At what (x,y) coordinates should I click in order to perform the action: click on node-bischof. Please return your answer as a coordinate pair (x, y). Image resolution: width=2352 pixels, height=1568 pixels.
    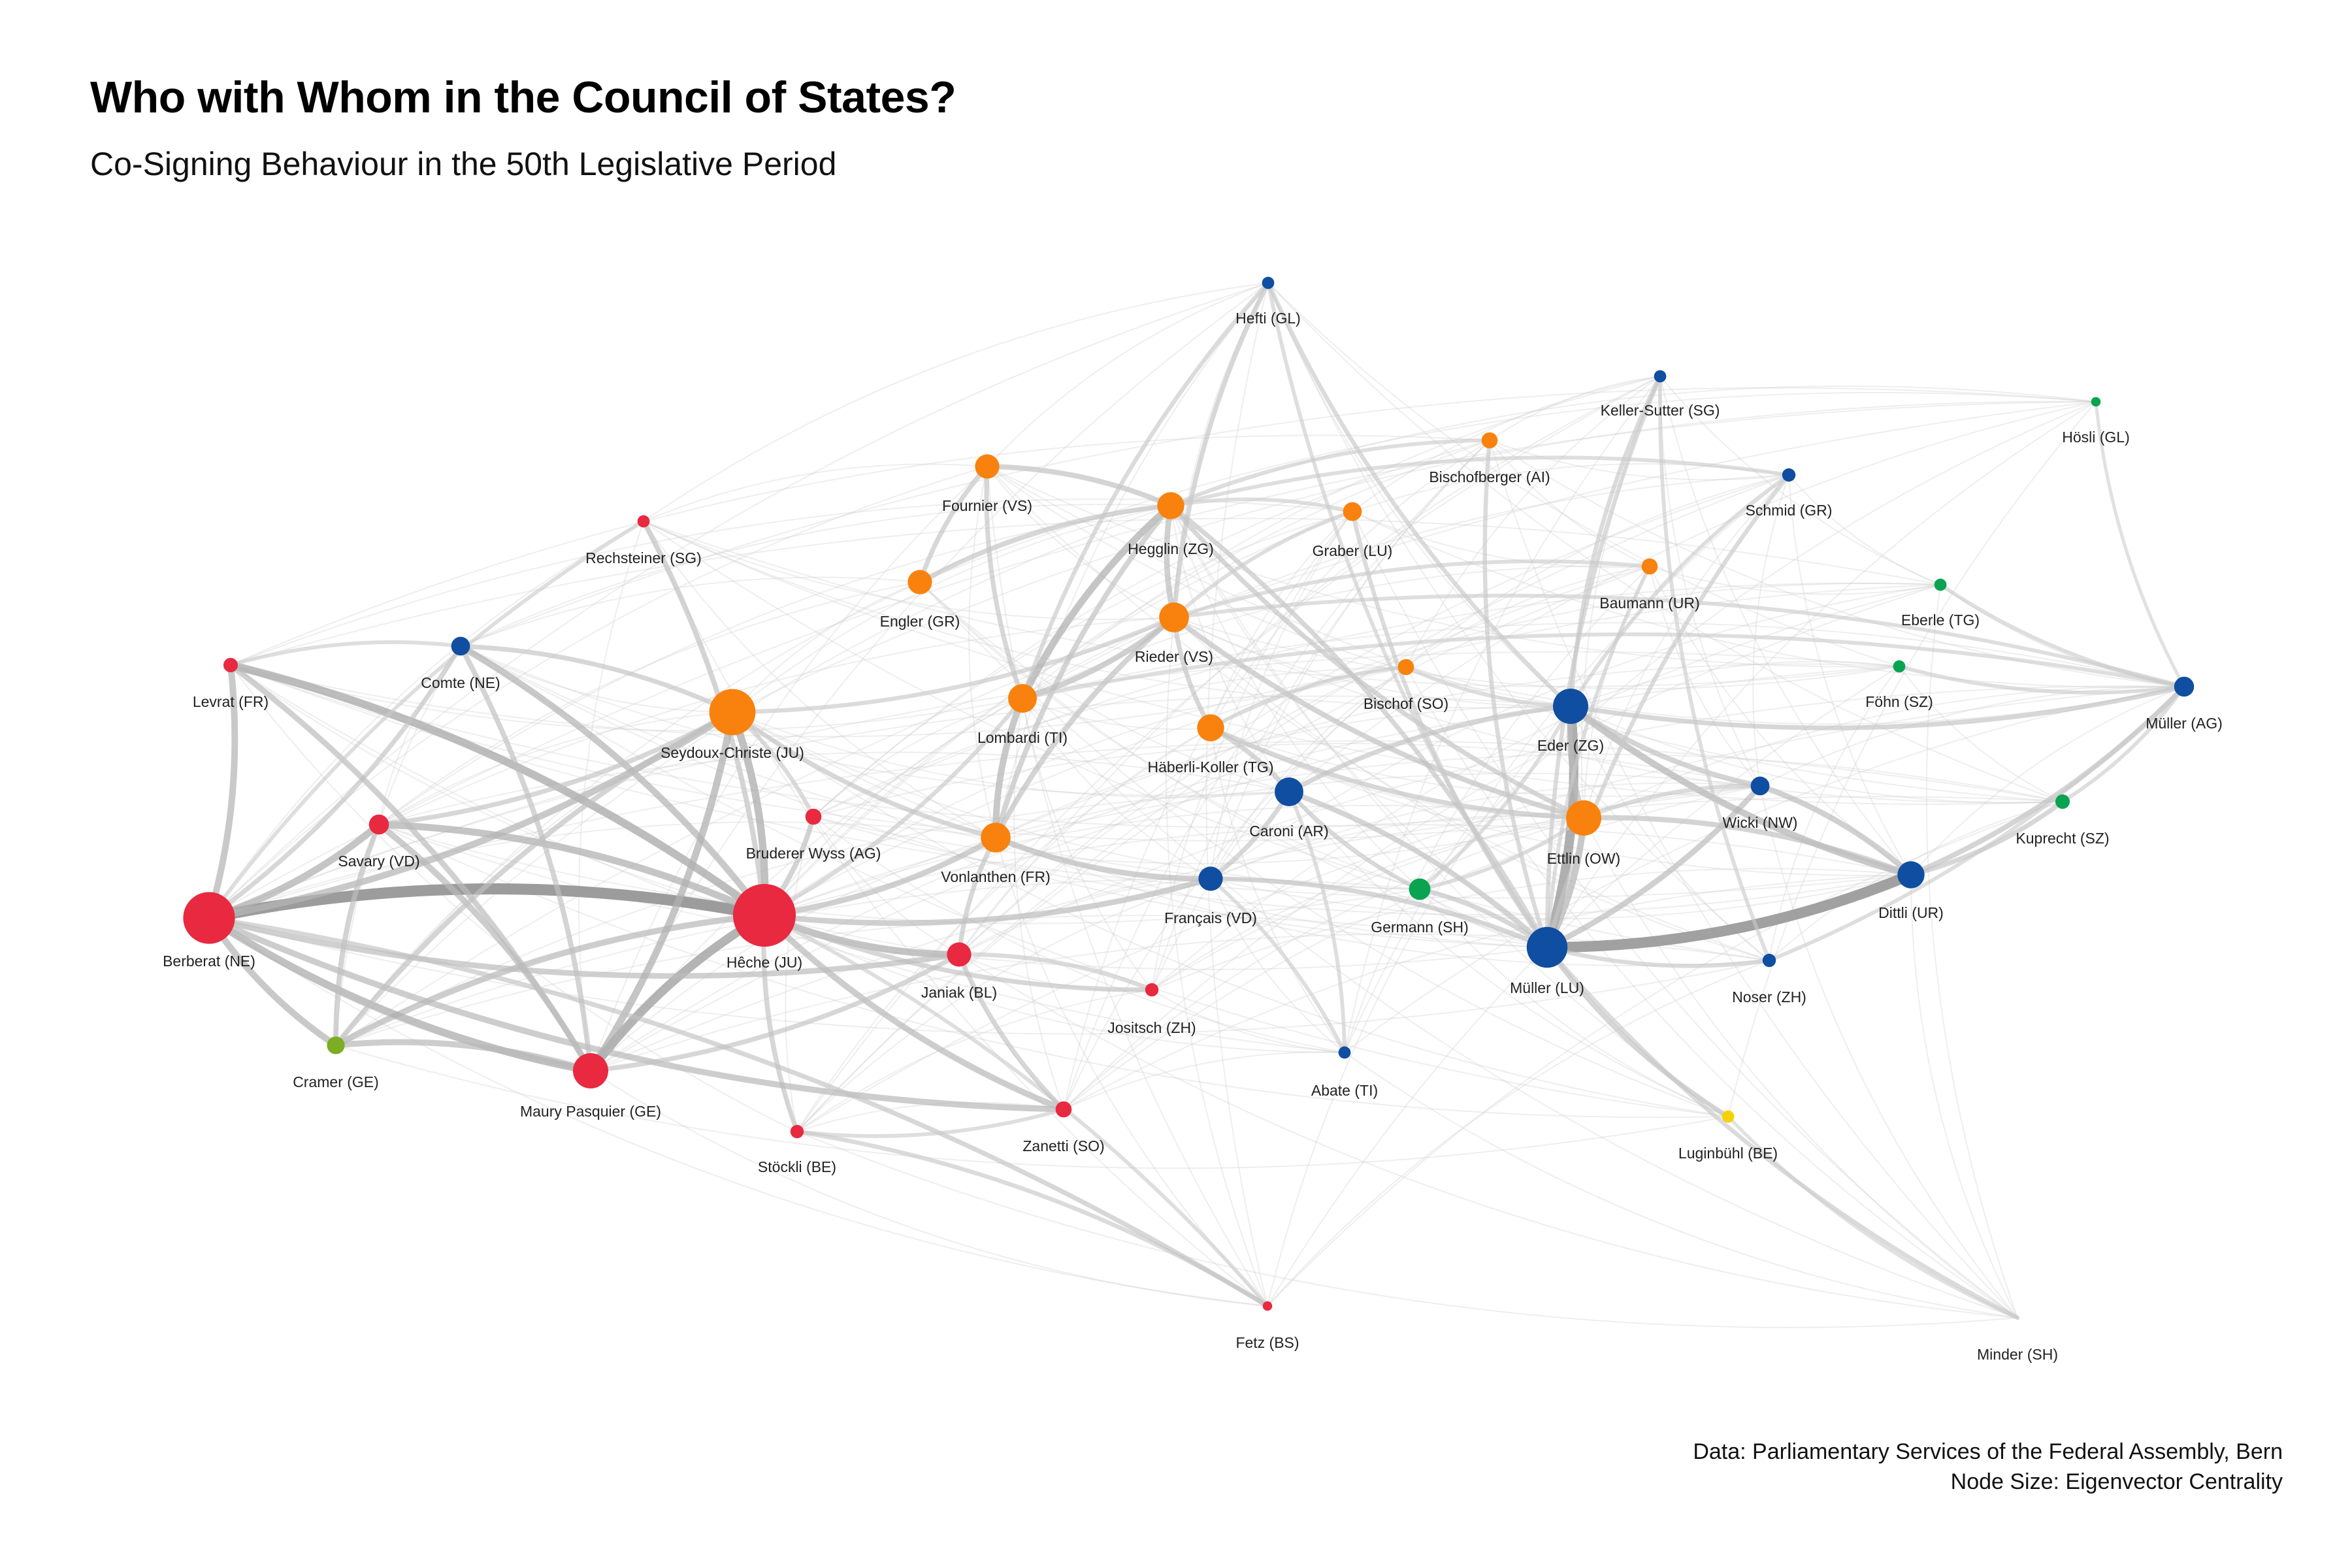
    Looking at the image, I should click on (1405, 667).